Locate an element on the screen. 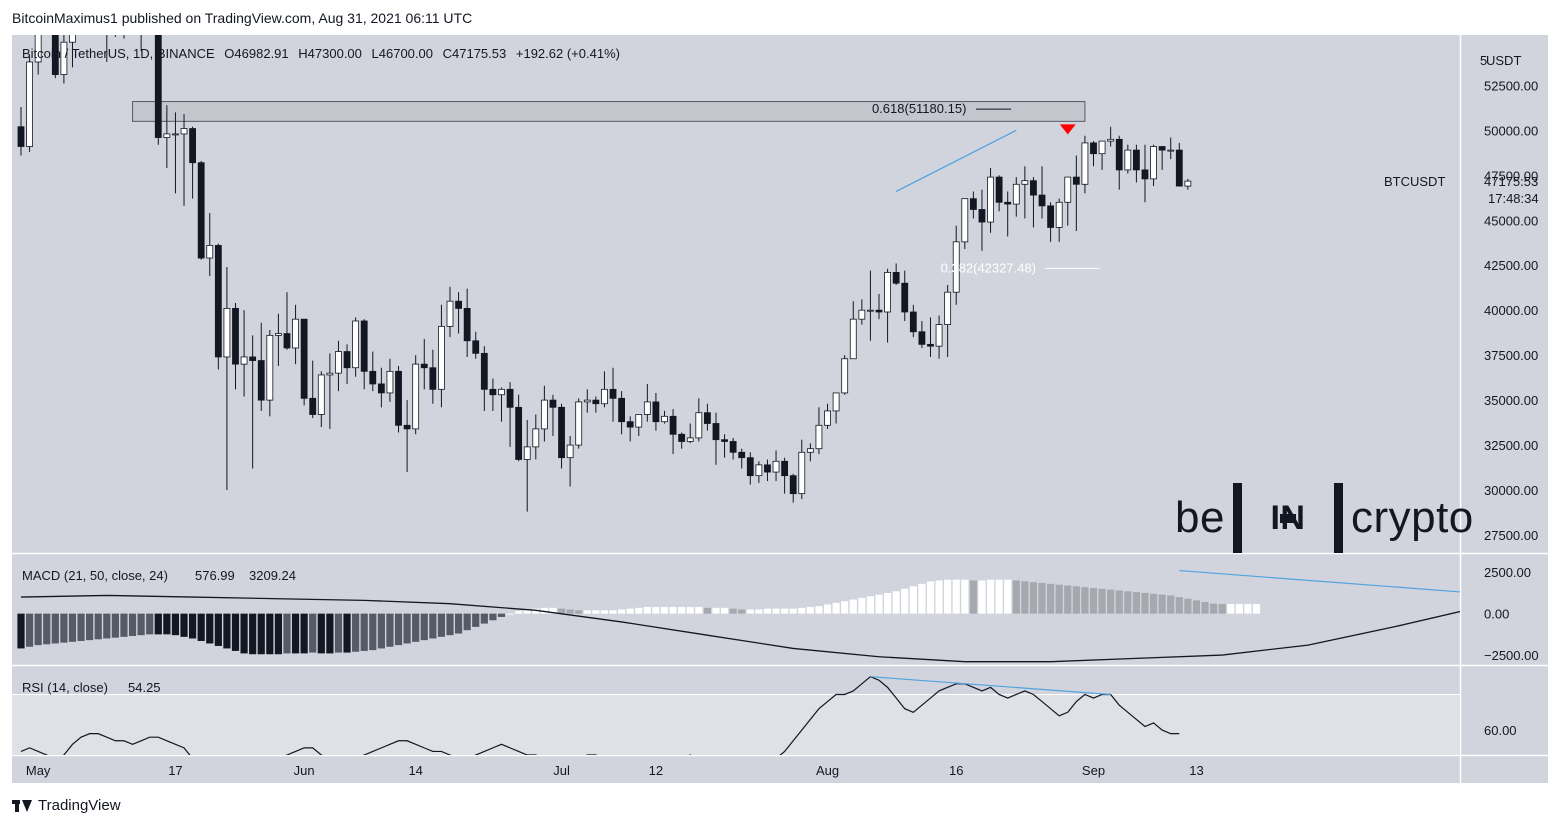 This screenshot has height=827, width=1561. macd-tick-label: −2500.00 is located at coordinates (1511, 655).